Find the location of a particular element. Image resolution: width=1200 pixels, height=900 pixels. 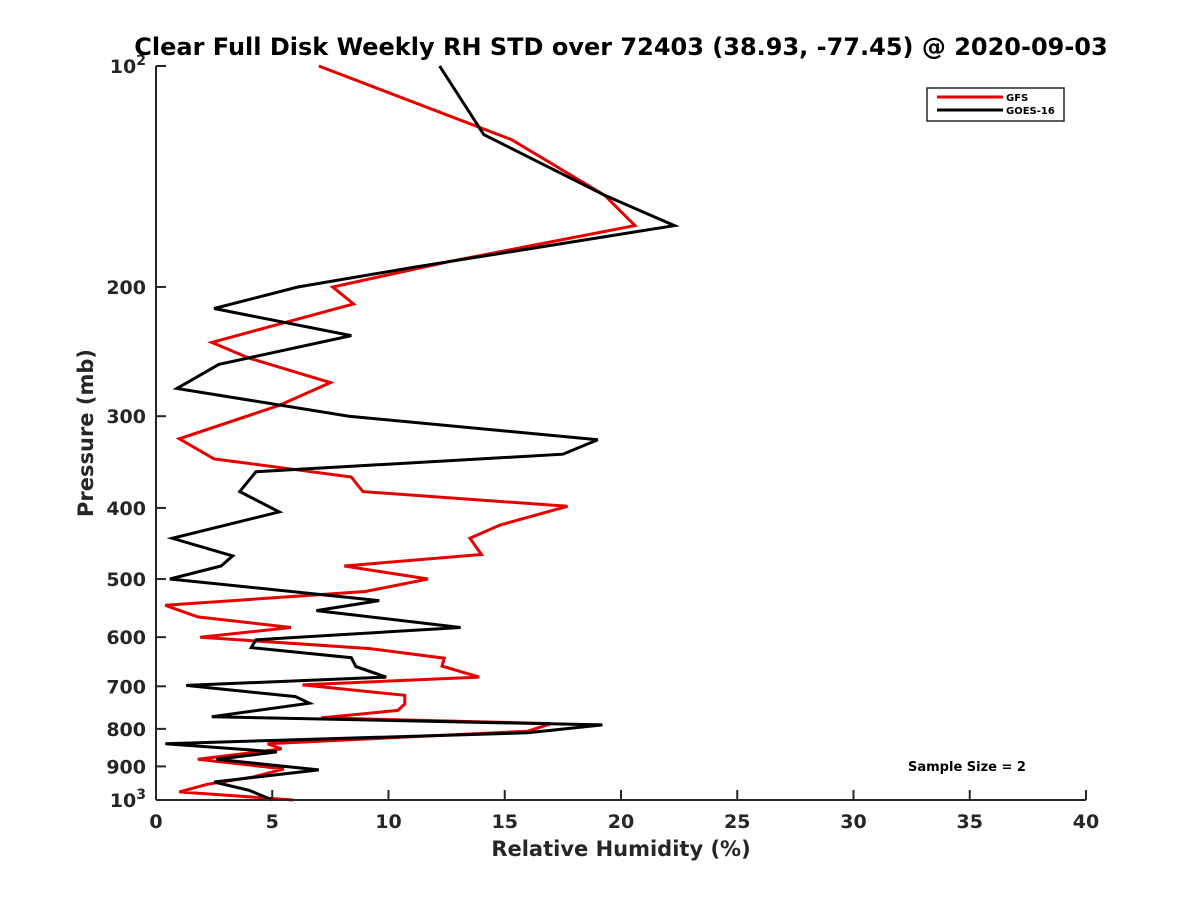

y-tick-label: 300 is located at coordinates (126, 417).